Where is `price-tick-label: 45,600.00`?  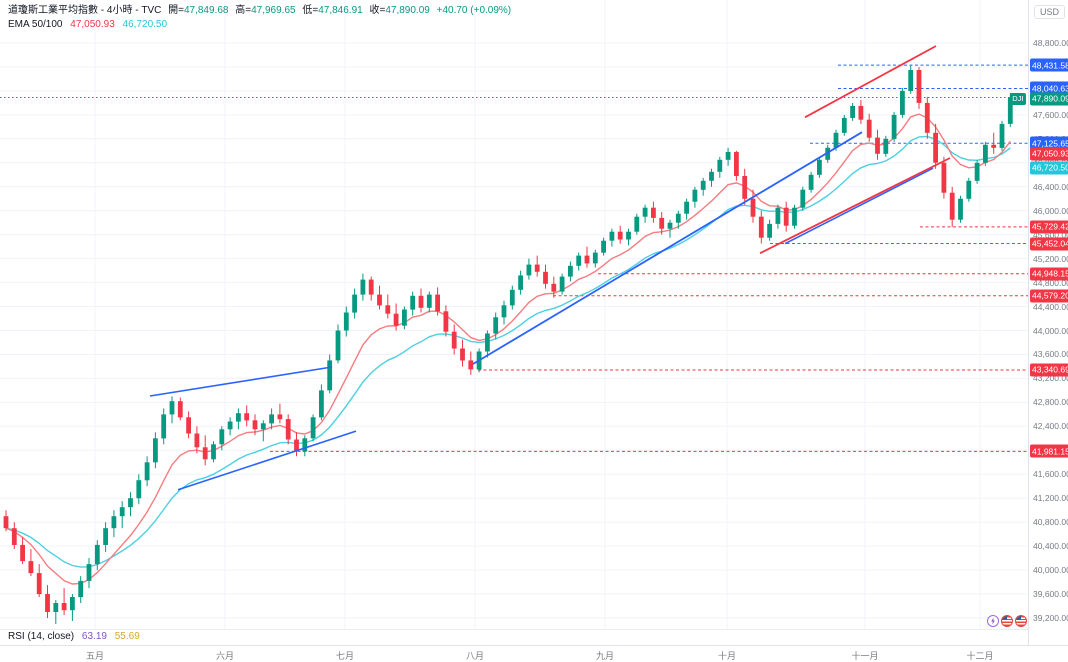
price-tick-label: 45,600.00 is located at coordinates (1050, 234).